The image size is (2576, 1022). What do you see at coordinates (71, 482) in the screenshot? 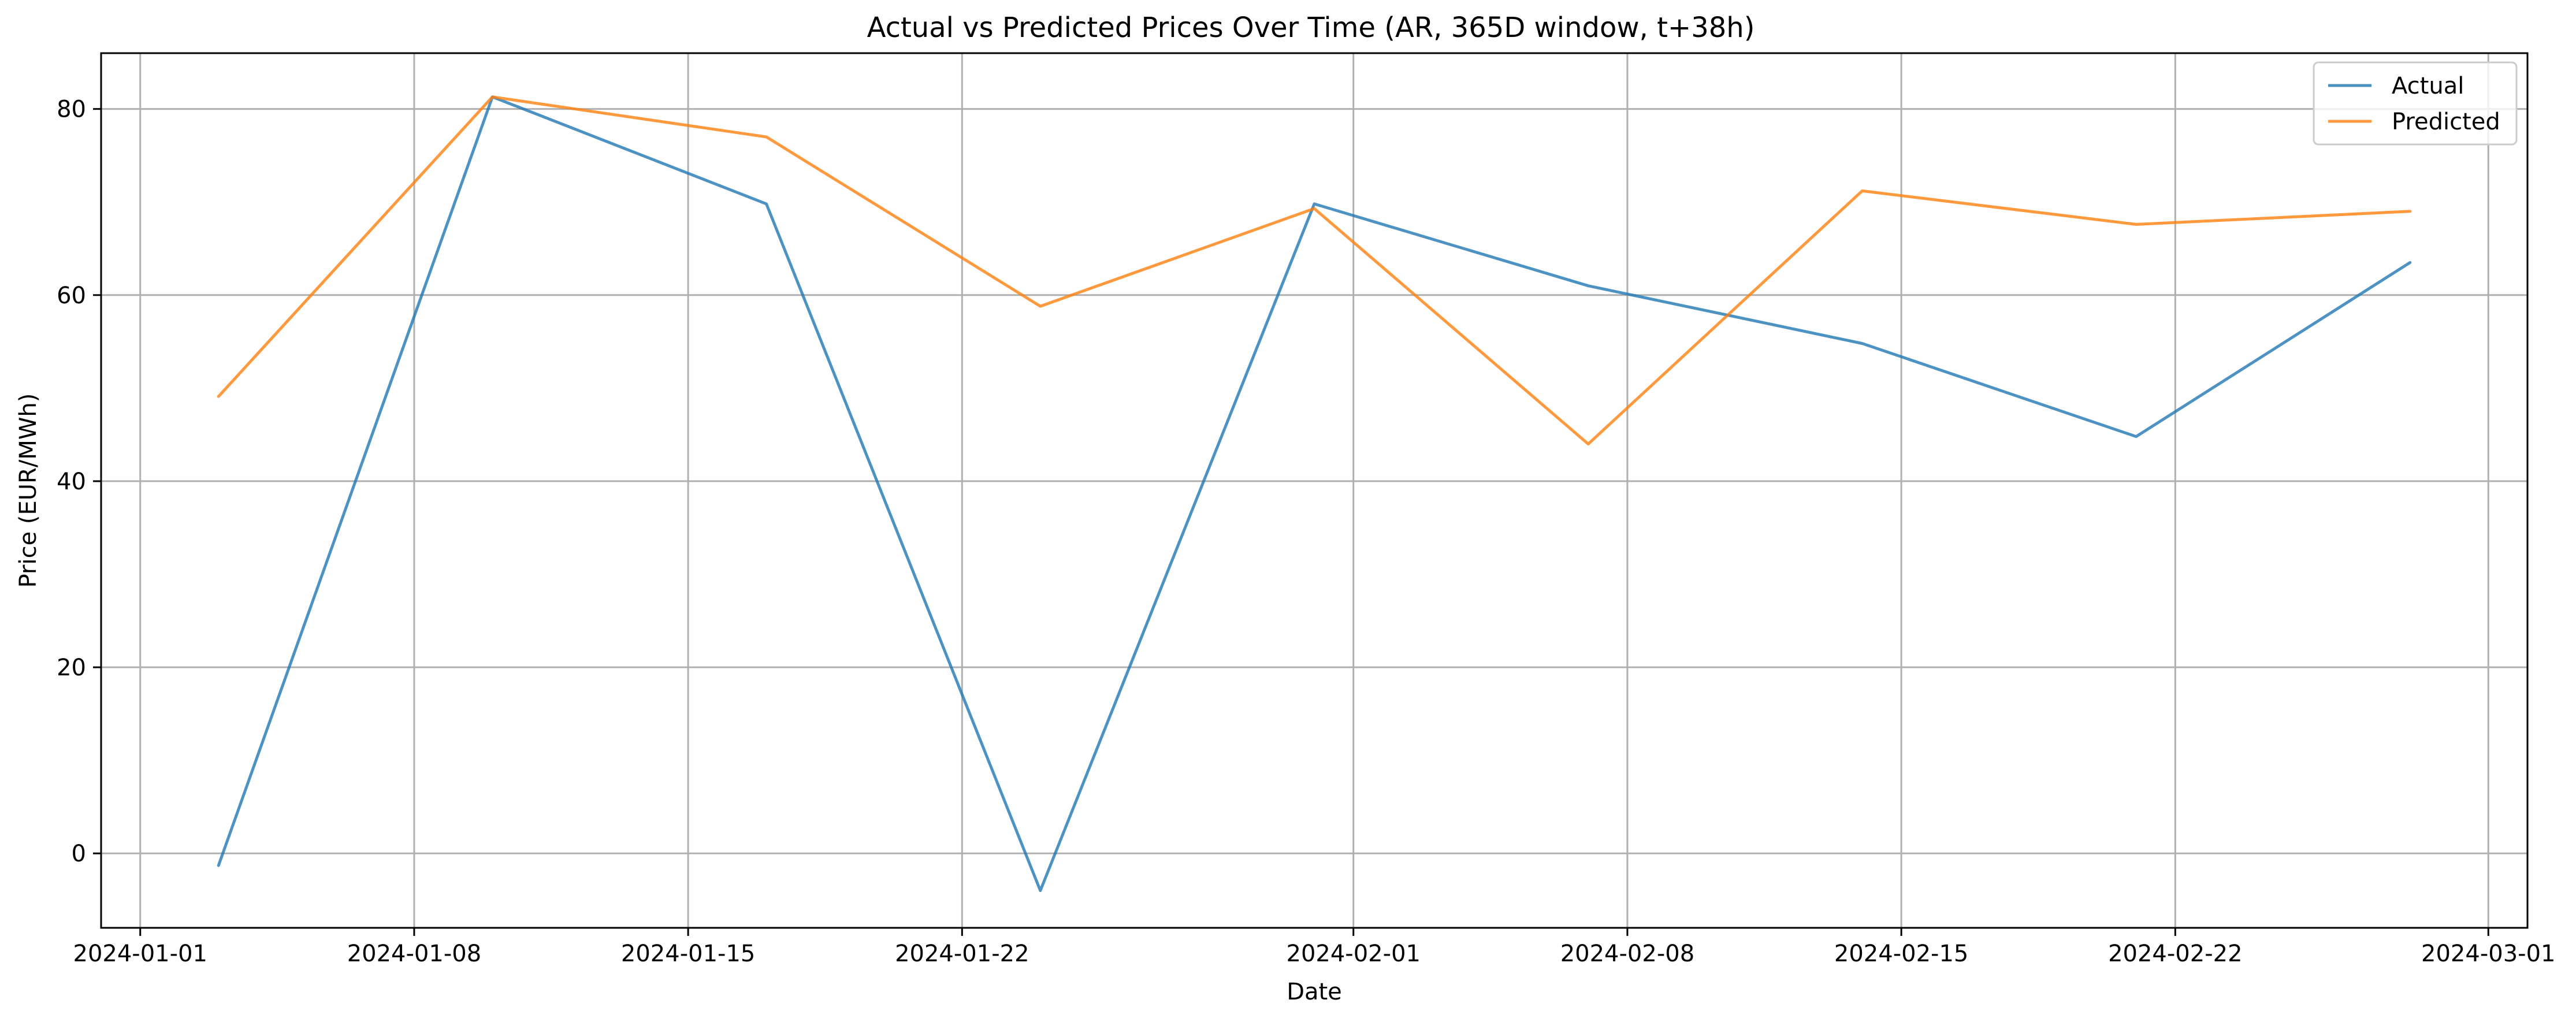
I see `y-tick-label: 40` at bounding box center [71, 482].